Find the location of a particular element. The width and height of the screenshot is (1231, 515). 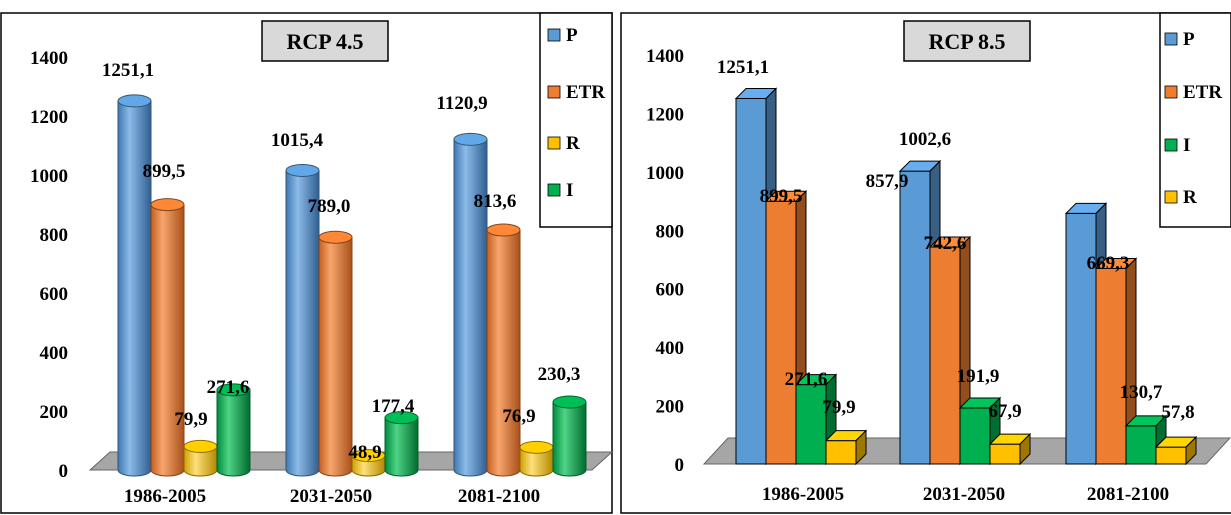

data-label: 1002,6 is located at coordinates (925, 139).